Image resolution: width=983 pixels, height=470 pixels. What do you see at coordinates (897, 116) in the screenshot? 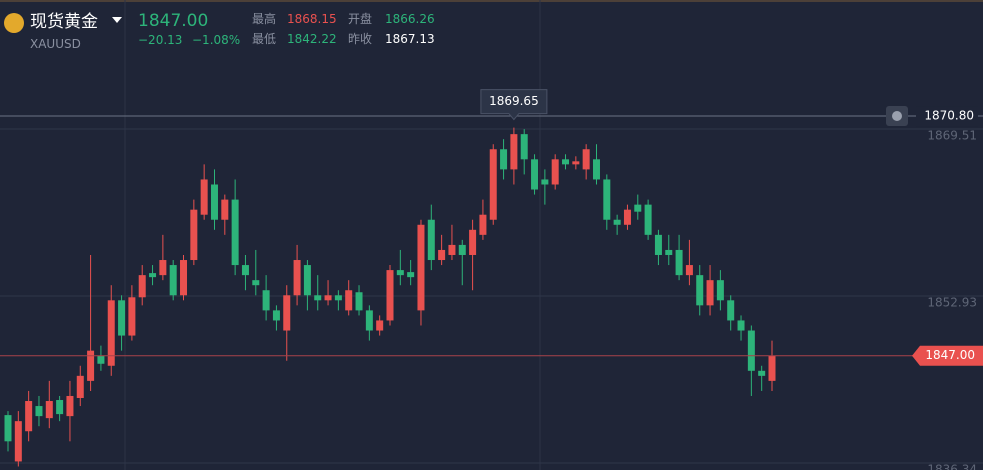
I see `alert-bell-icon` at bounding box center [897, 116].